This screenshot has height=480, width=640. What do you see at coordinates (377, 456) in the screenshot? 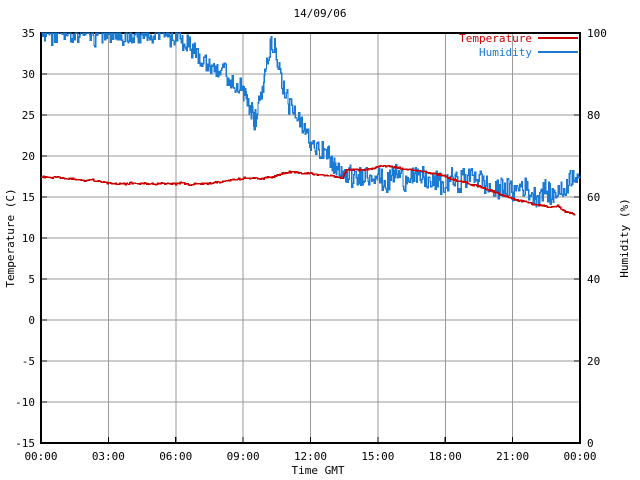
I see `svg-text: 15:00` at bounding box center [377, 456].